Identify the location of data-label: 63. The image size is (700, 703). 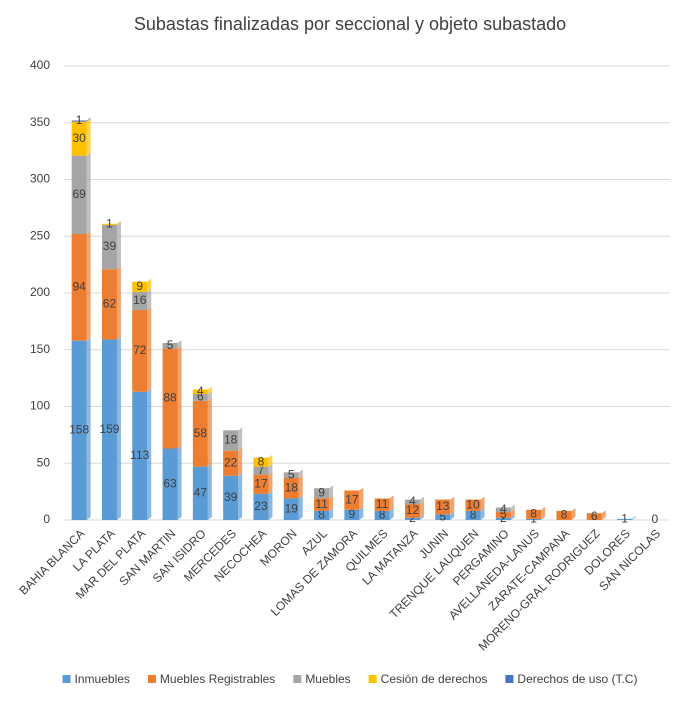
(170, 483).